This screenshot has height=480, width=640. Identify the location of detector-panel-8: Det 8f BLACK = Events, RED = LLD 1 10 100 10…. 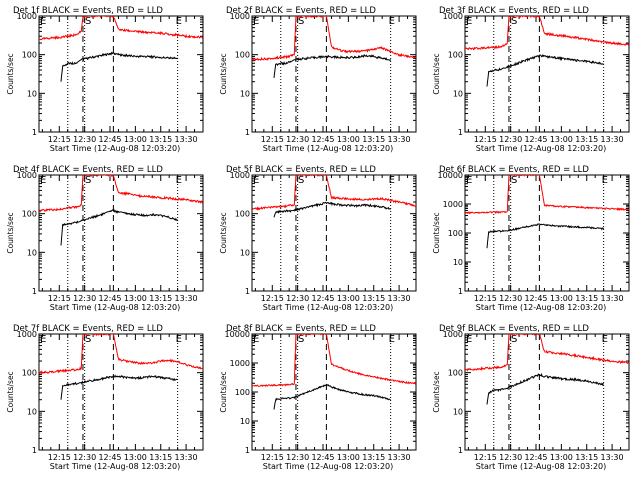
(318, 397).